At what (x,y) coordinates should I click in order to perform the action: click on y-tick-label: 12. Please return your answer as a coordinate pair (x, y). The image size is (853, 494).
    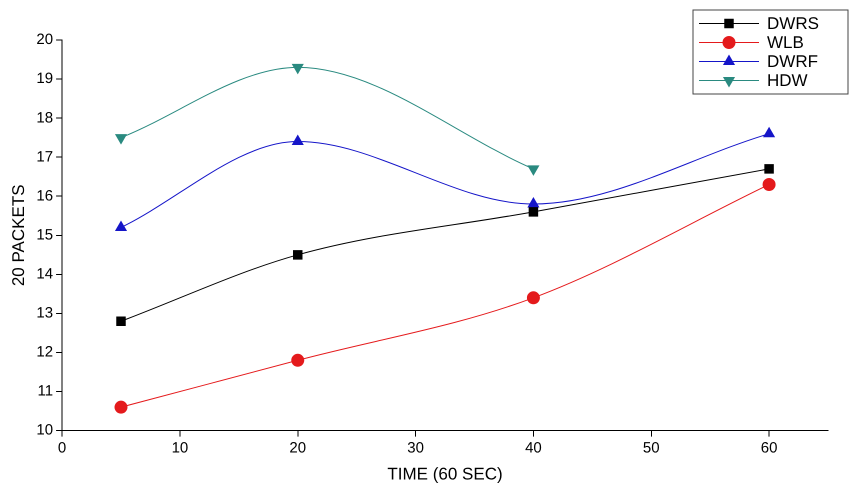
    Looking at the image, I should click on (45, 352).